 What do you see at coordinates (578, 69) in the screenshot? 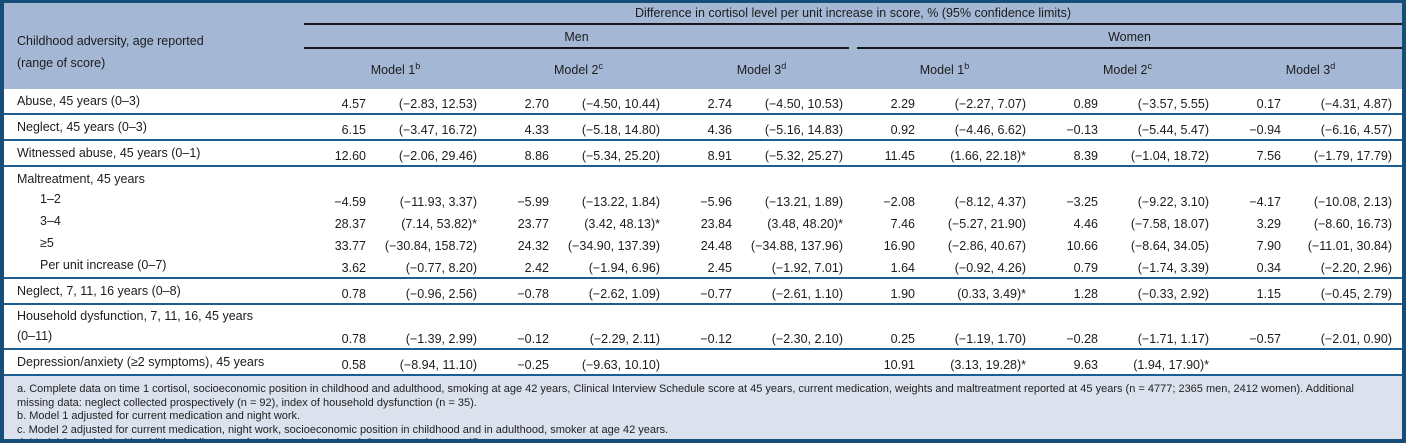
I see `men-model-2-header: Model 2c` at bounding box center [578, 69].